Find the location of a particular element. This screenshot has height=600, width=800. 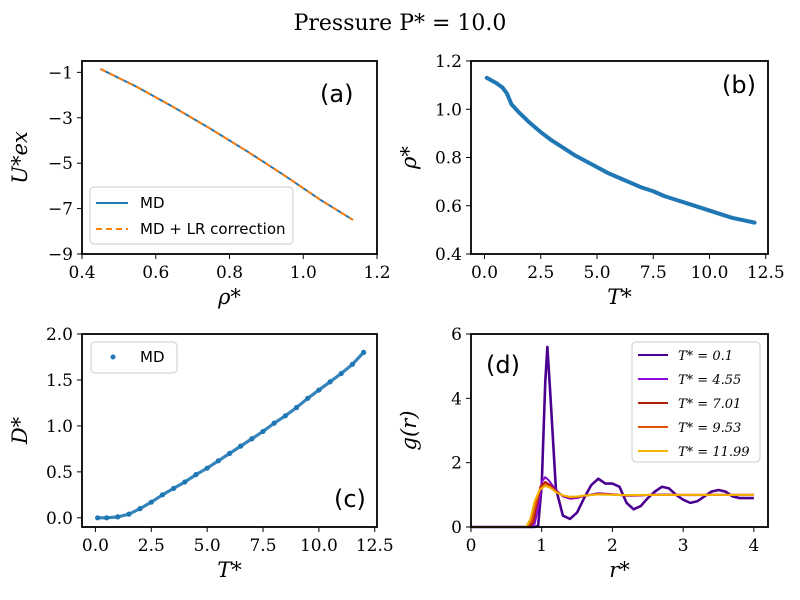

y-tick-label: −3 is located at coordinates (60, 119).